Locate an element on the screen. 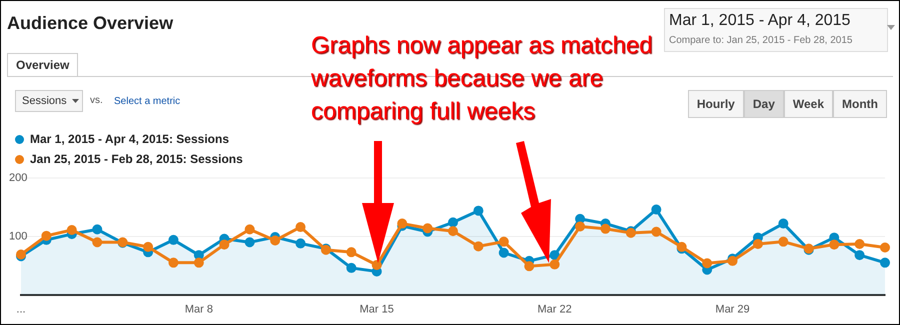 This screenshot has width=900, height=325. text: vs. is located at coordinates (96, 100).